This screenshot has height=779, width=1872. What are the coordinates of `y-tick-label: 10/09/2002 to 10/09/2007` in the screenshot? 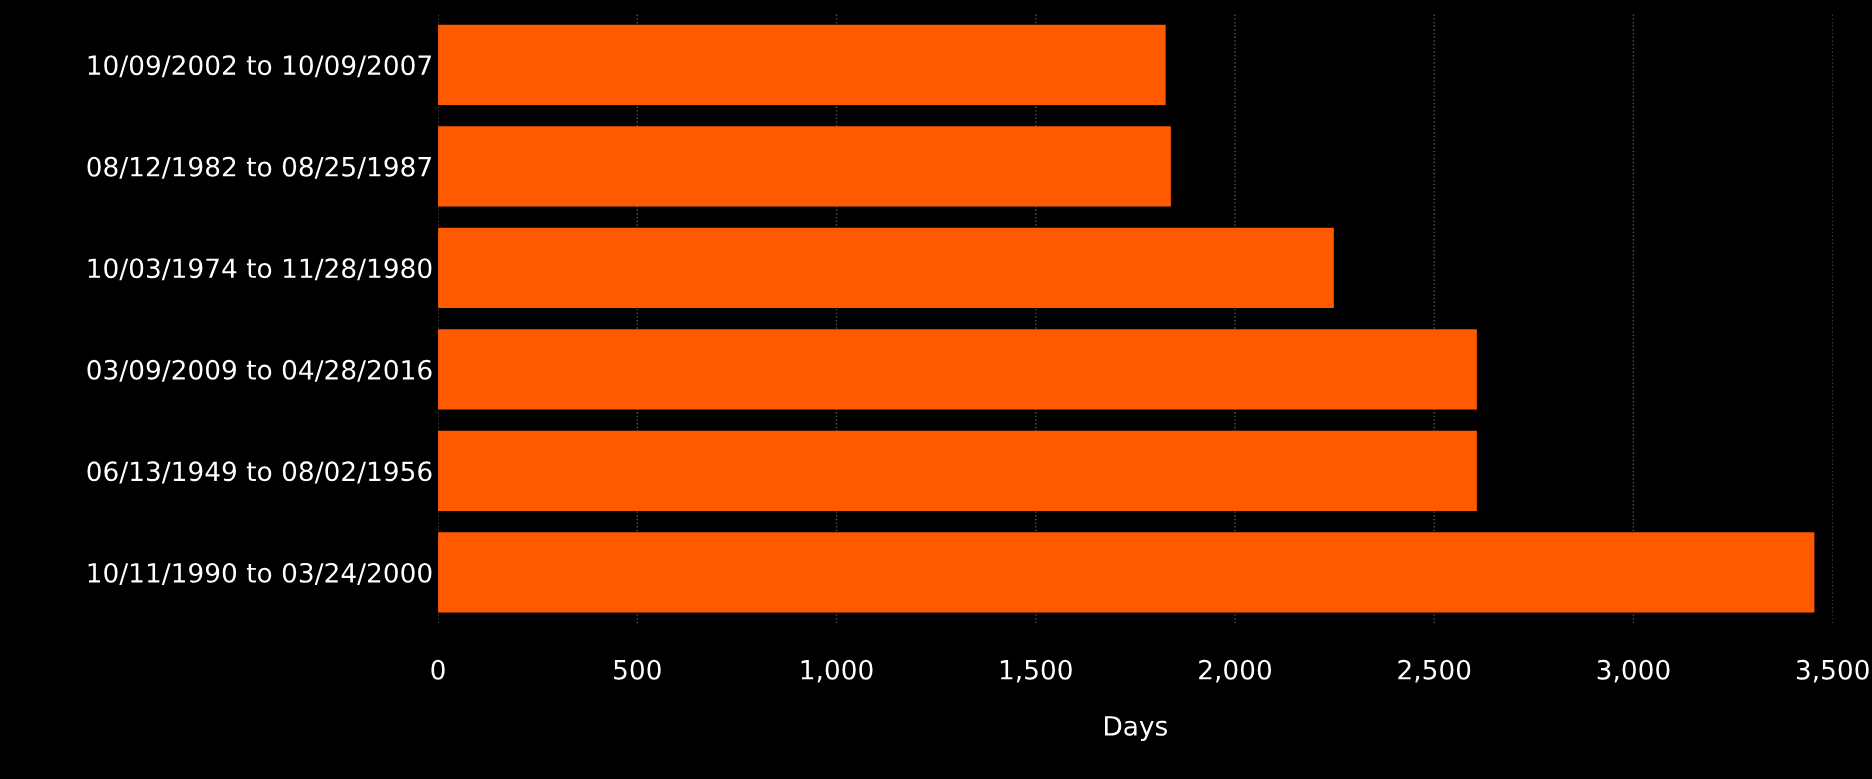 It's located at (259, 66).